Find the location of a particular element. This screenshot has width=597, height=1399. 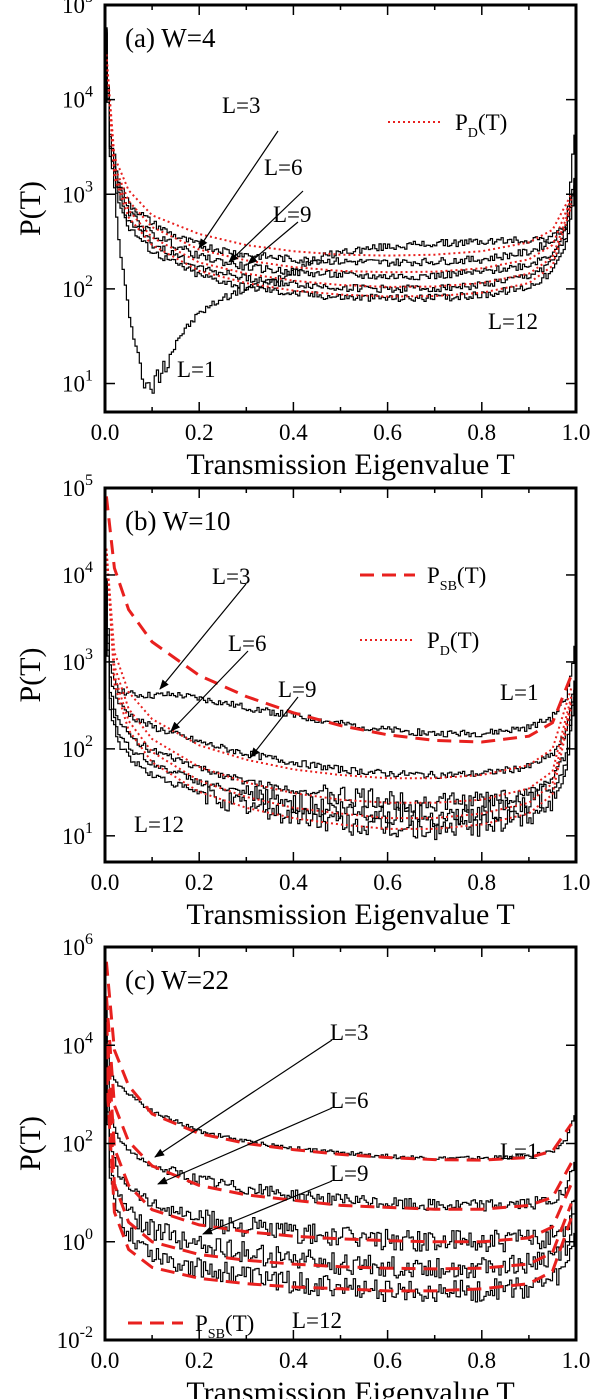

y-tick-label: 10⁻² is located at coordinates (75, 1338).